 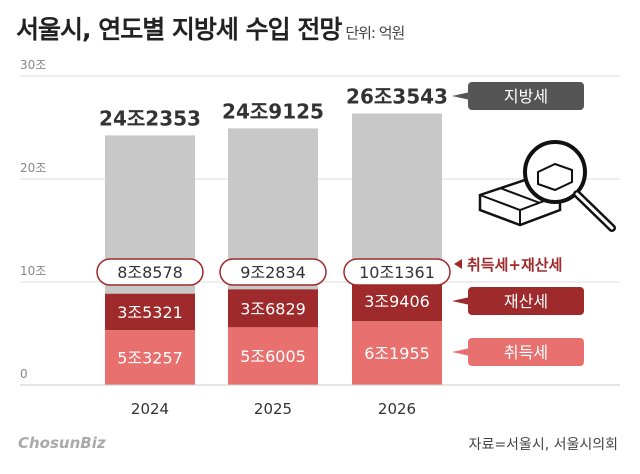 I want to click on subtotal-label: 8조8578, so click(x=150, y=272).